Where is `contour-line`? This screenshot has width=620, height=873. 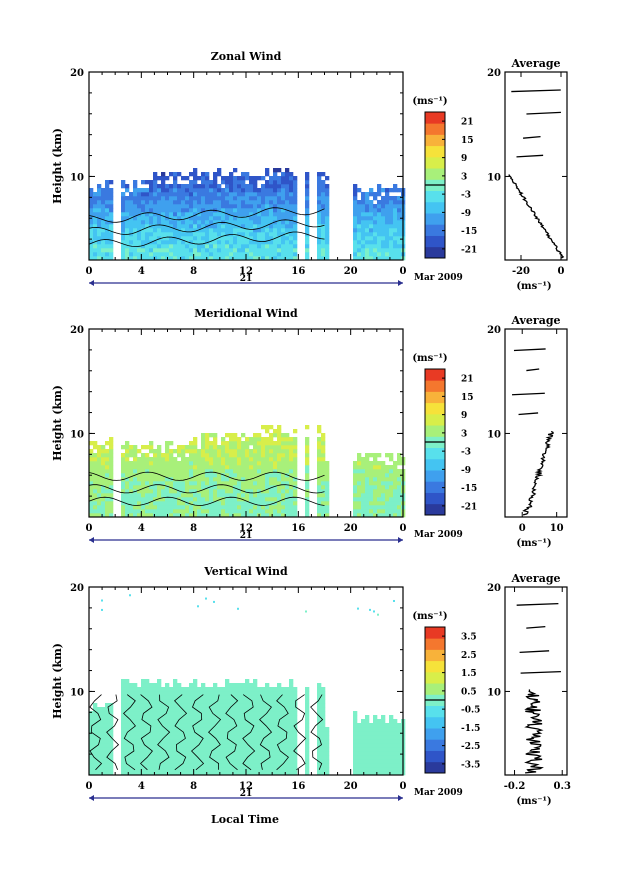
contour-line is located at coordinates (206, 239).